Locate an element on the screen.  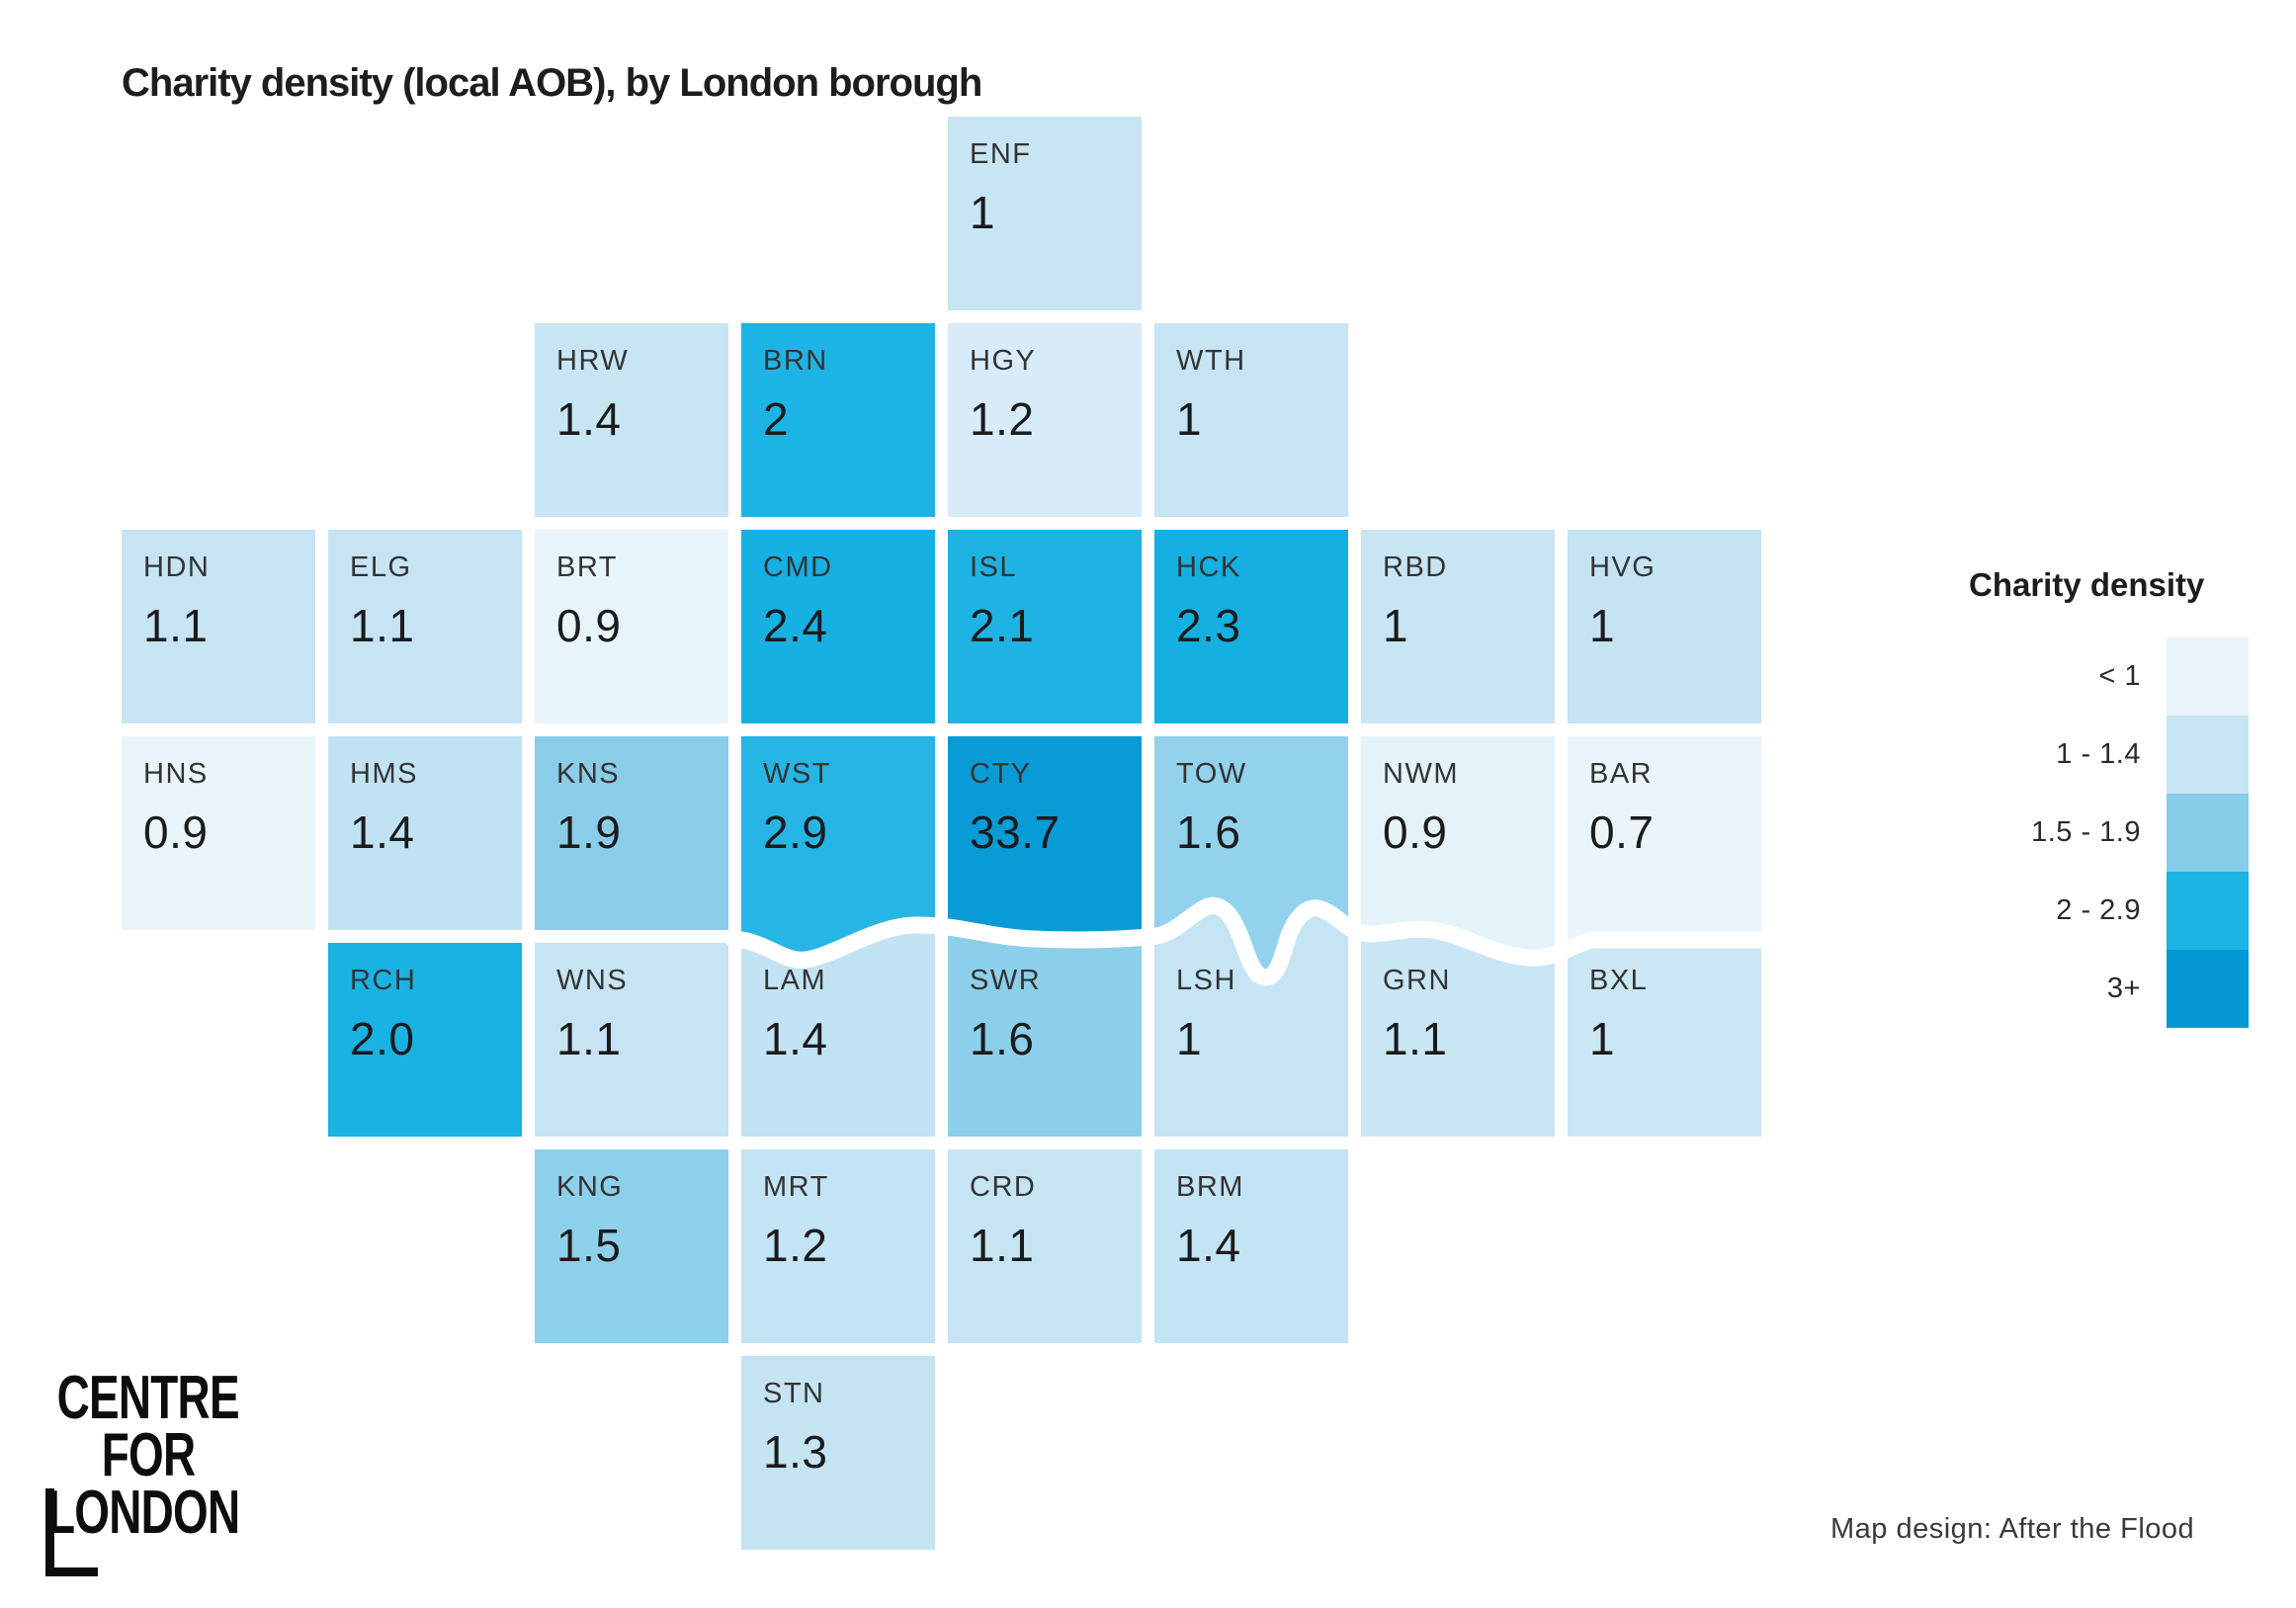
legend-bucket: 3+ is located at coordinates (2108, 989).